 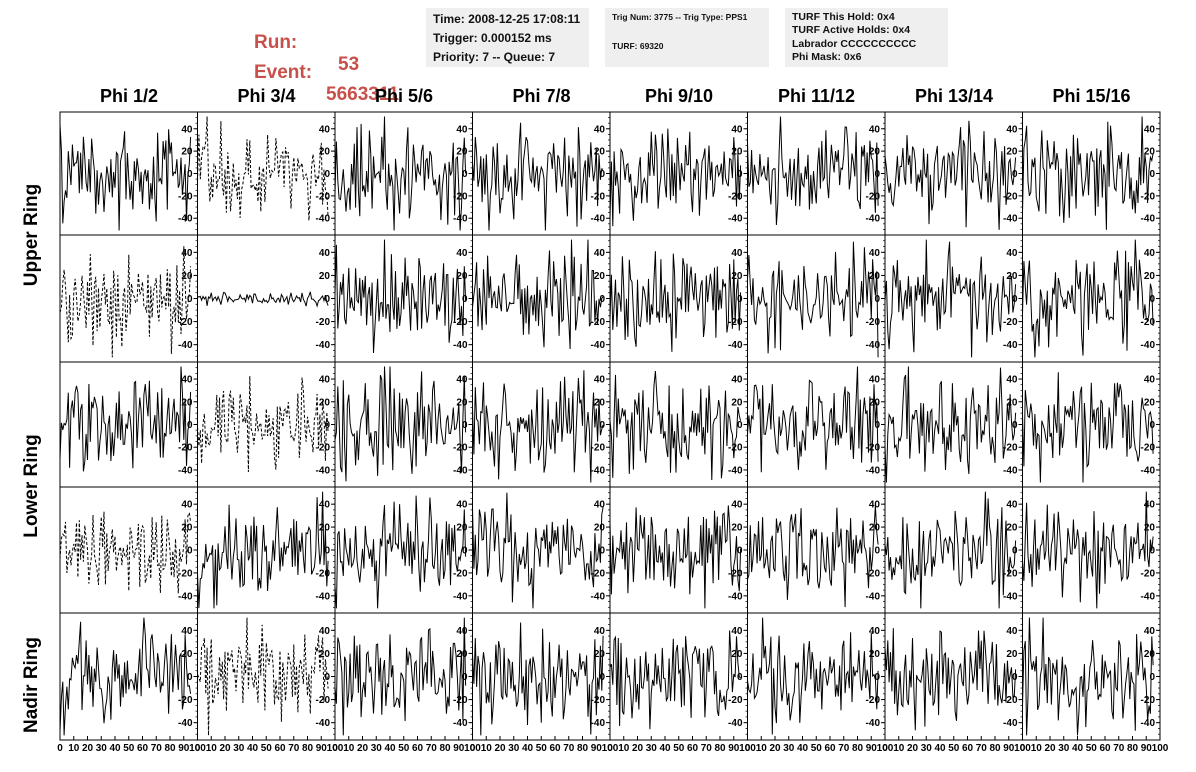 What do you see at coordinates (816, 550) in the screenshot?
I see `panel-frame-r4-c6` at bounding box center [816, 550].